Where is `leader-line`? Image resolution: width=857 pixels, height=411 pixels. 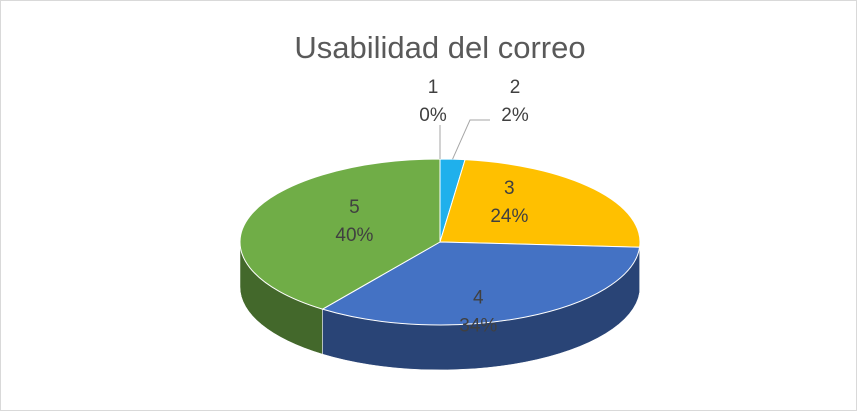 leader-line is located at coordinates (471, 139).